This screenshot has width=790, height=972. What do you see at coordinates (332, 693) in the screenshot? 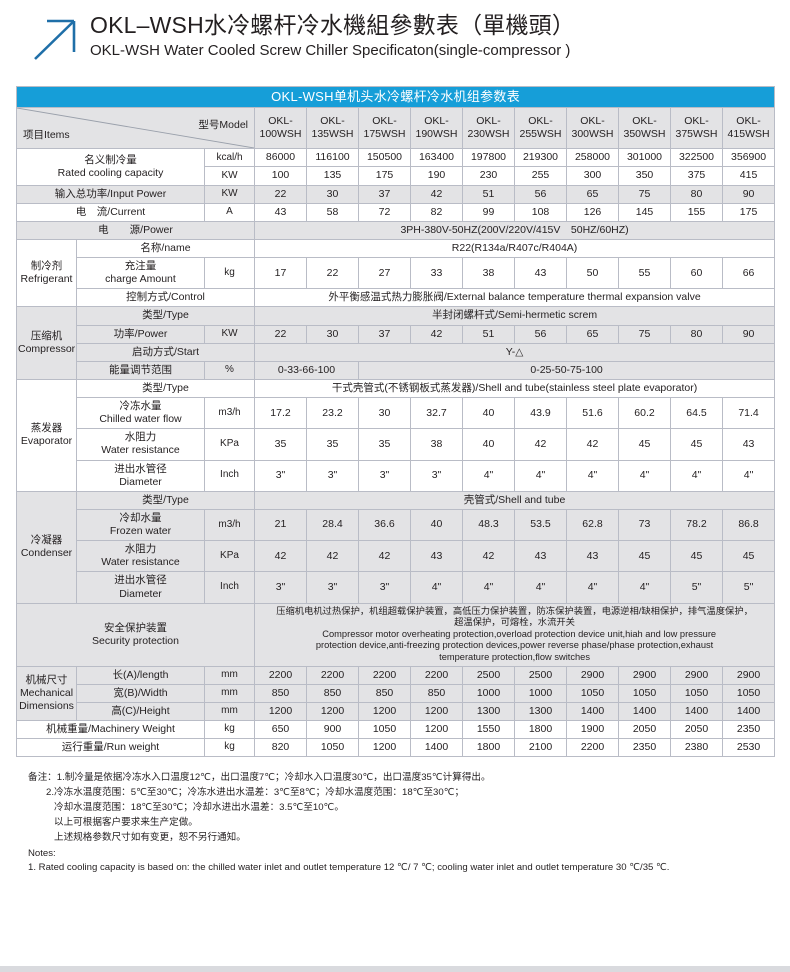
I see `cell: 850` at bounding box center [332, 693].